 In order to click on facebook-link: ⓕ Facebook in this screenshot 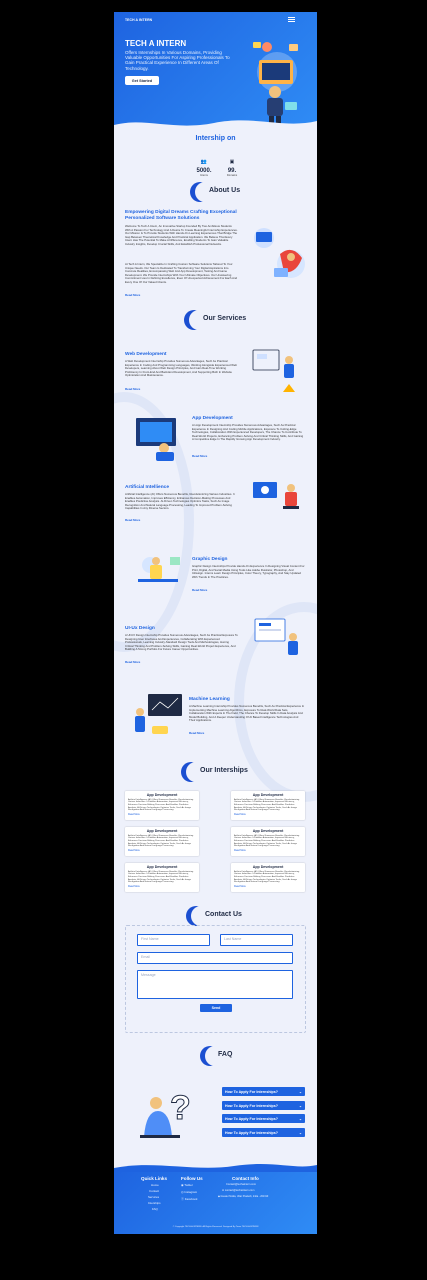, I will do `click(189, 1199)`.